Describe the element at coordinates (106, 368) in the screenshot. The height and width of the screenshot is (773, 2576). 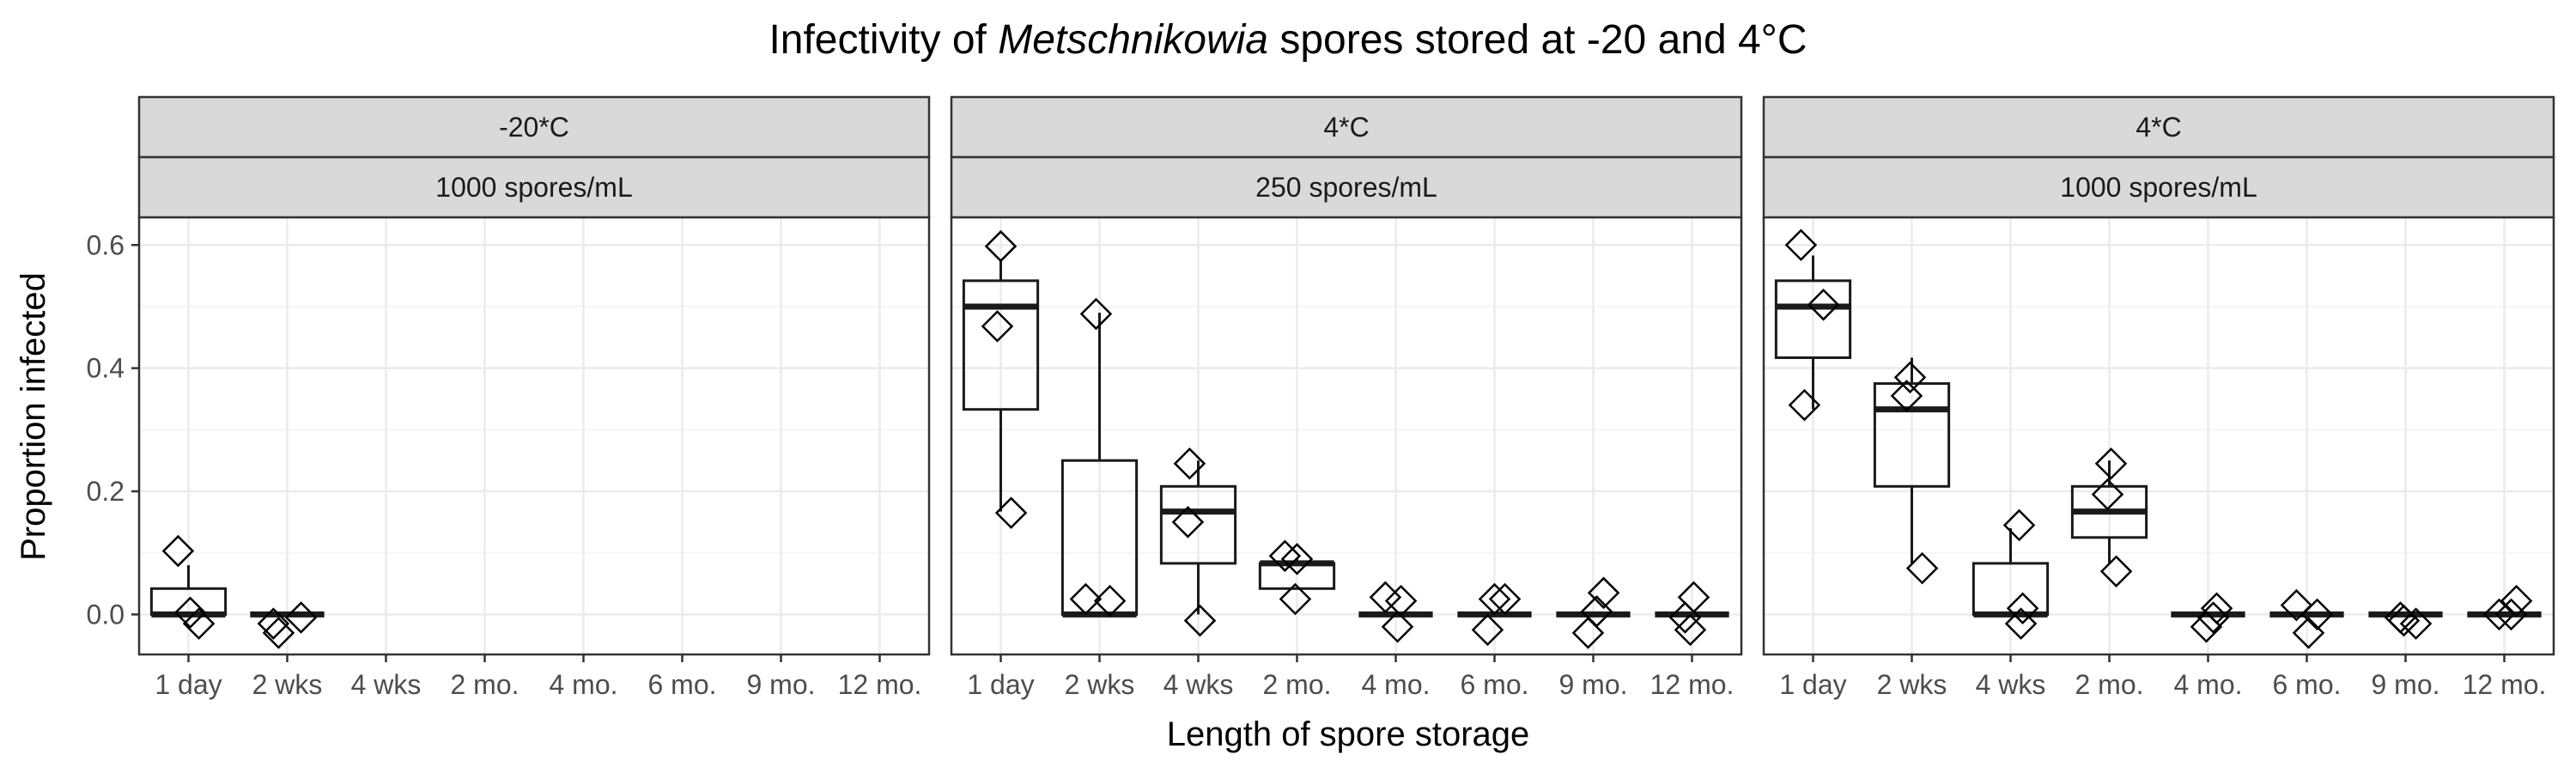
I see `y-tick-label: 0.4` at that location.